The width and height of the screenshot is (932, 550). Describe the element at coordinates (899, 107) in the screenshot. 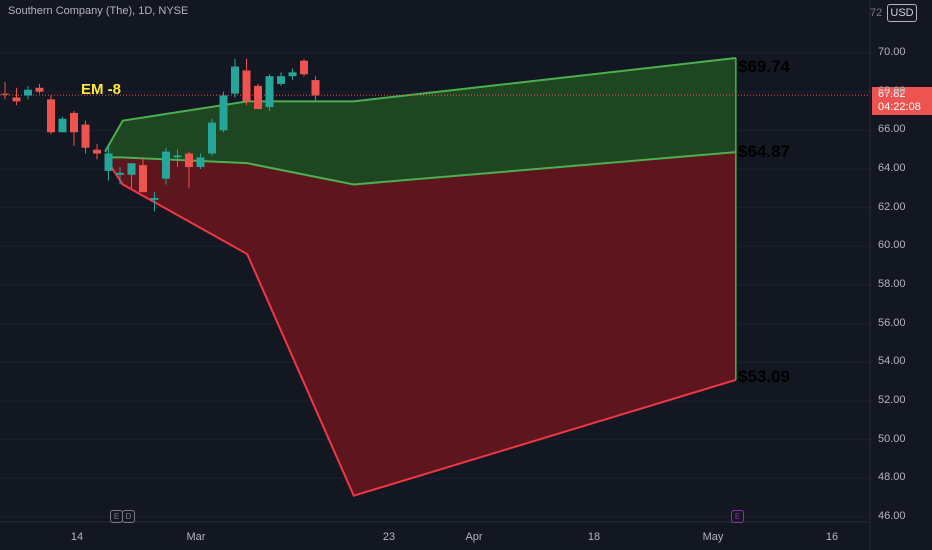

I see `bar-countdown: 04:22:08` at that location.